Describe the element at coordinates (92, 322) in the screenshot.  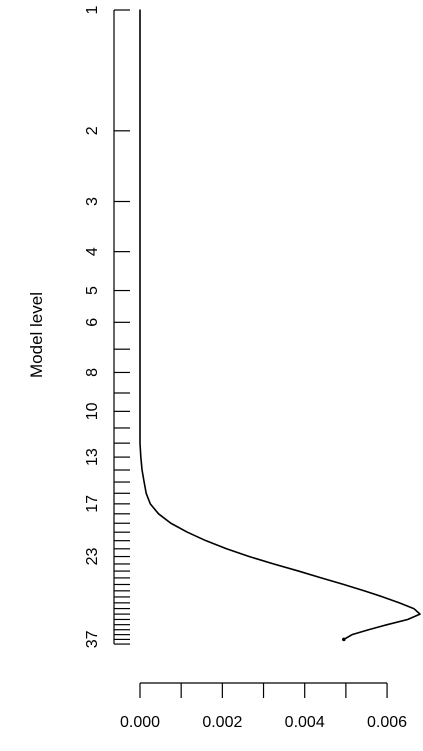
I see `y-tick-label: 6` at that location.